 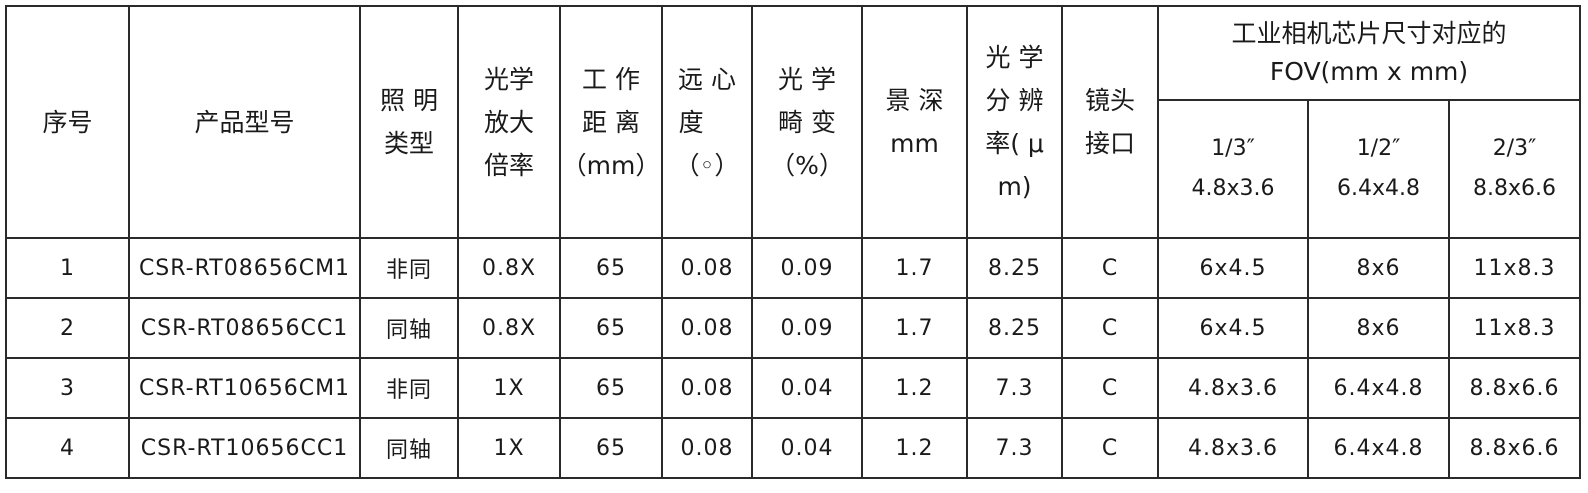 I want to click on header-fov-sensor: 1/3″ 4.8x3.6, so click(x=1233, y=169).